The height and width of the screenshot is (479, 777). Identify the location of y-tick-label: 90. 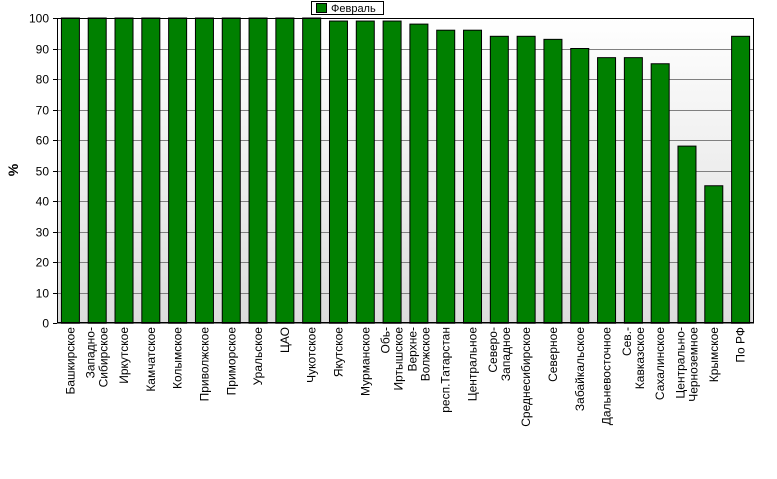
(43, 50).